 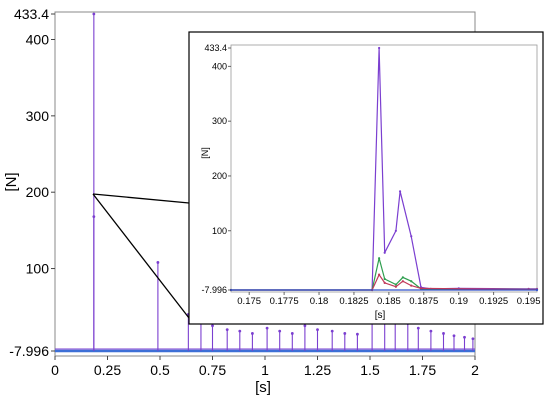 What do you see at coordinates (423, 301) in the screenshot?
I see `inset-x-tick-label: 0.1875` at bounding box center [423, 301].